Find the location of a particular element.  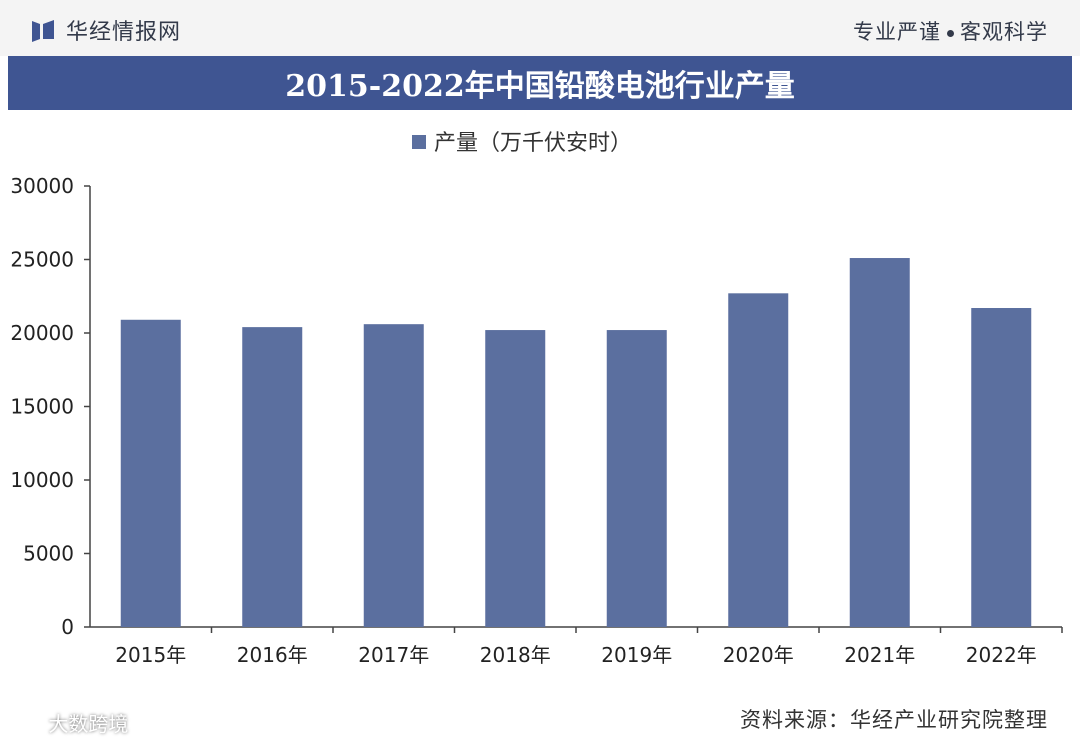

y-tick-label: 25000 is located at coordinates (42, 260).